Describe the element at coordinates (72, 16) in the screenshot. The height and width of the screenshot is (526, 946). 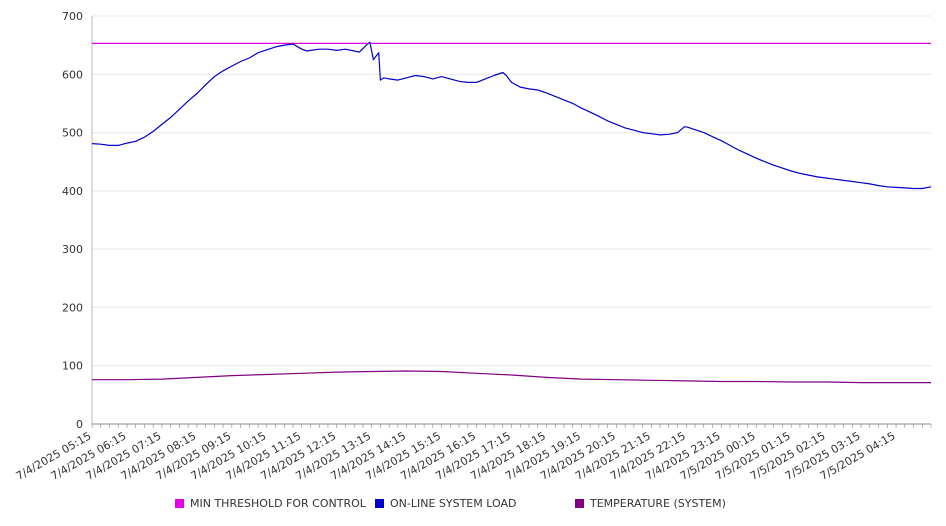
I see `y-tick-label: 700` at that location.